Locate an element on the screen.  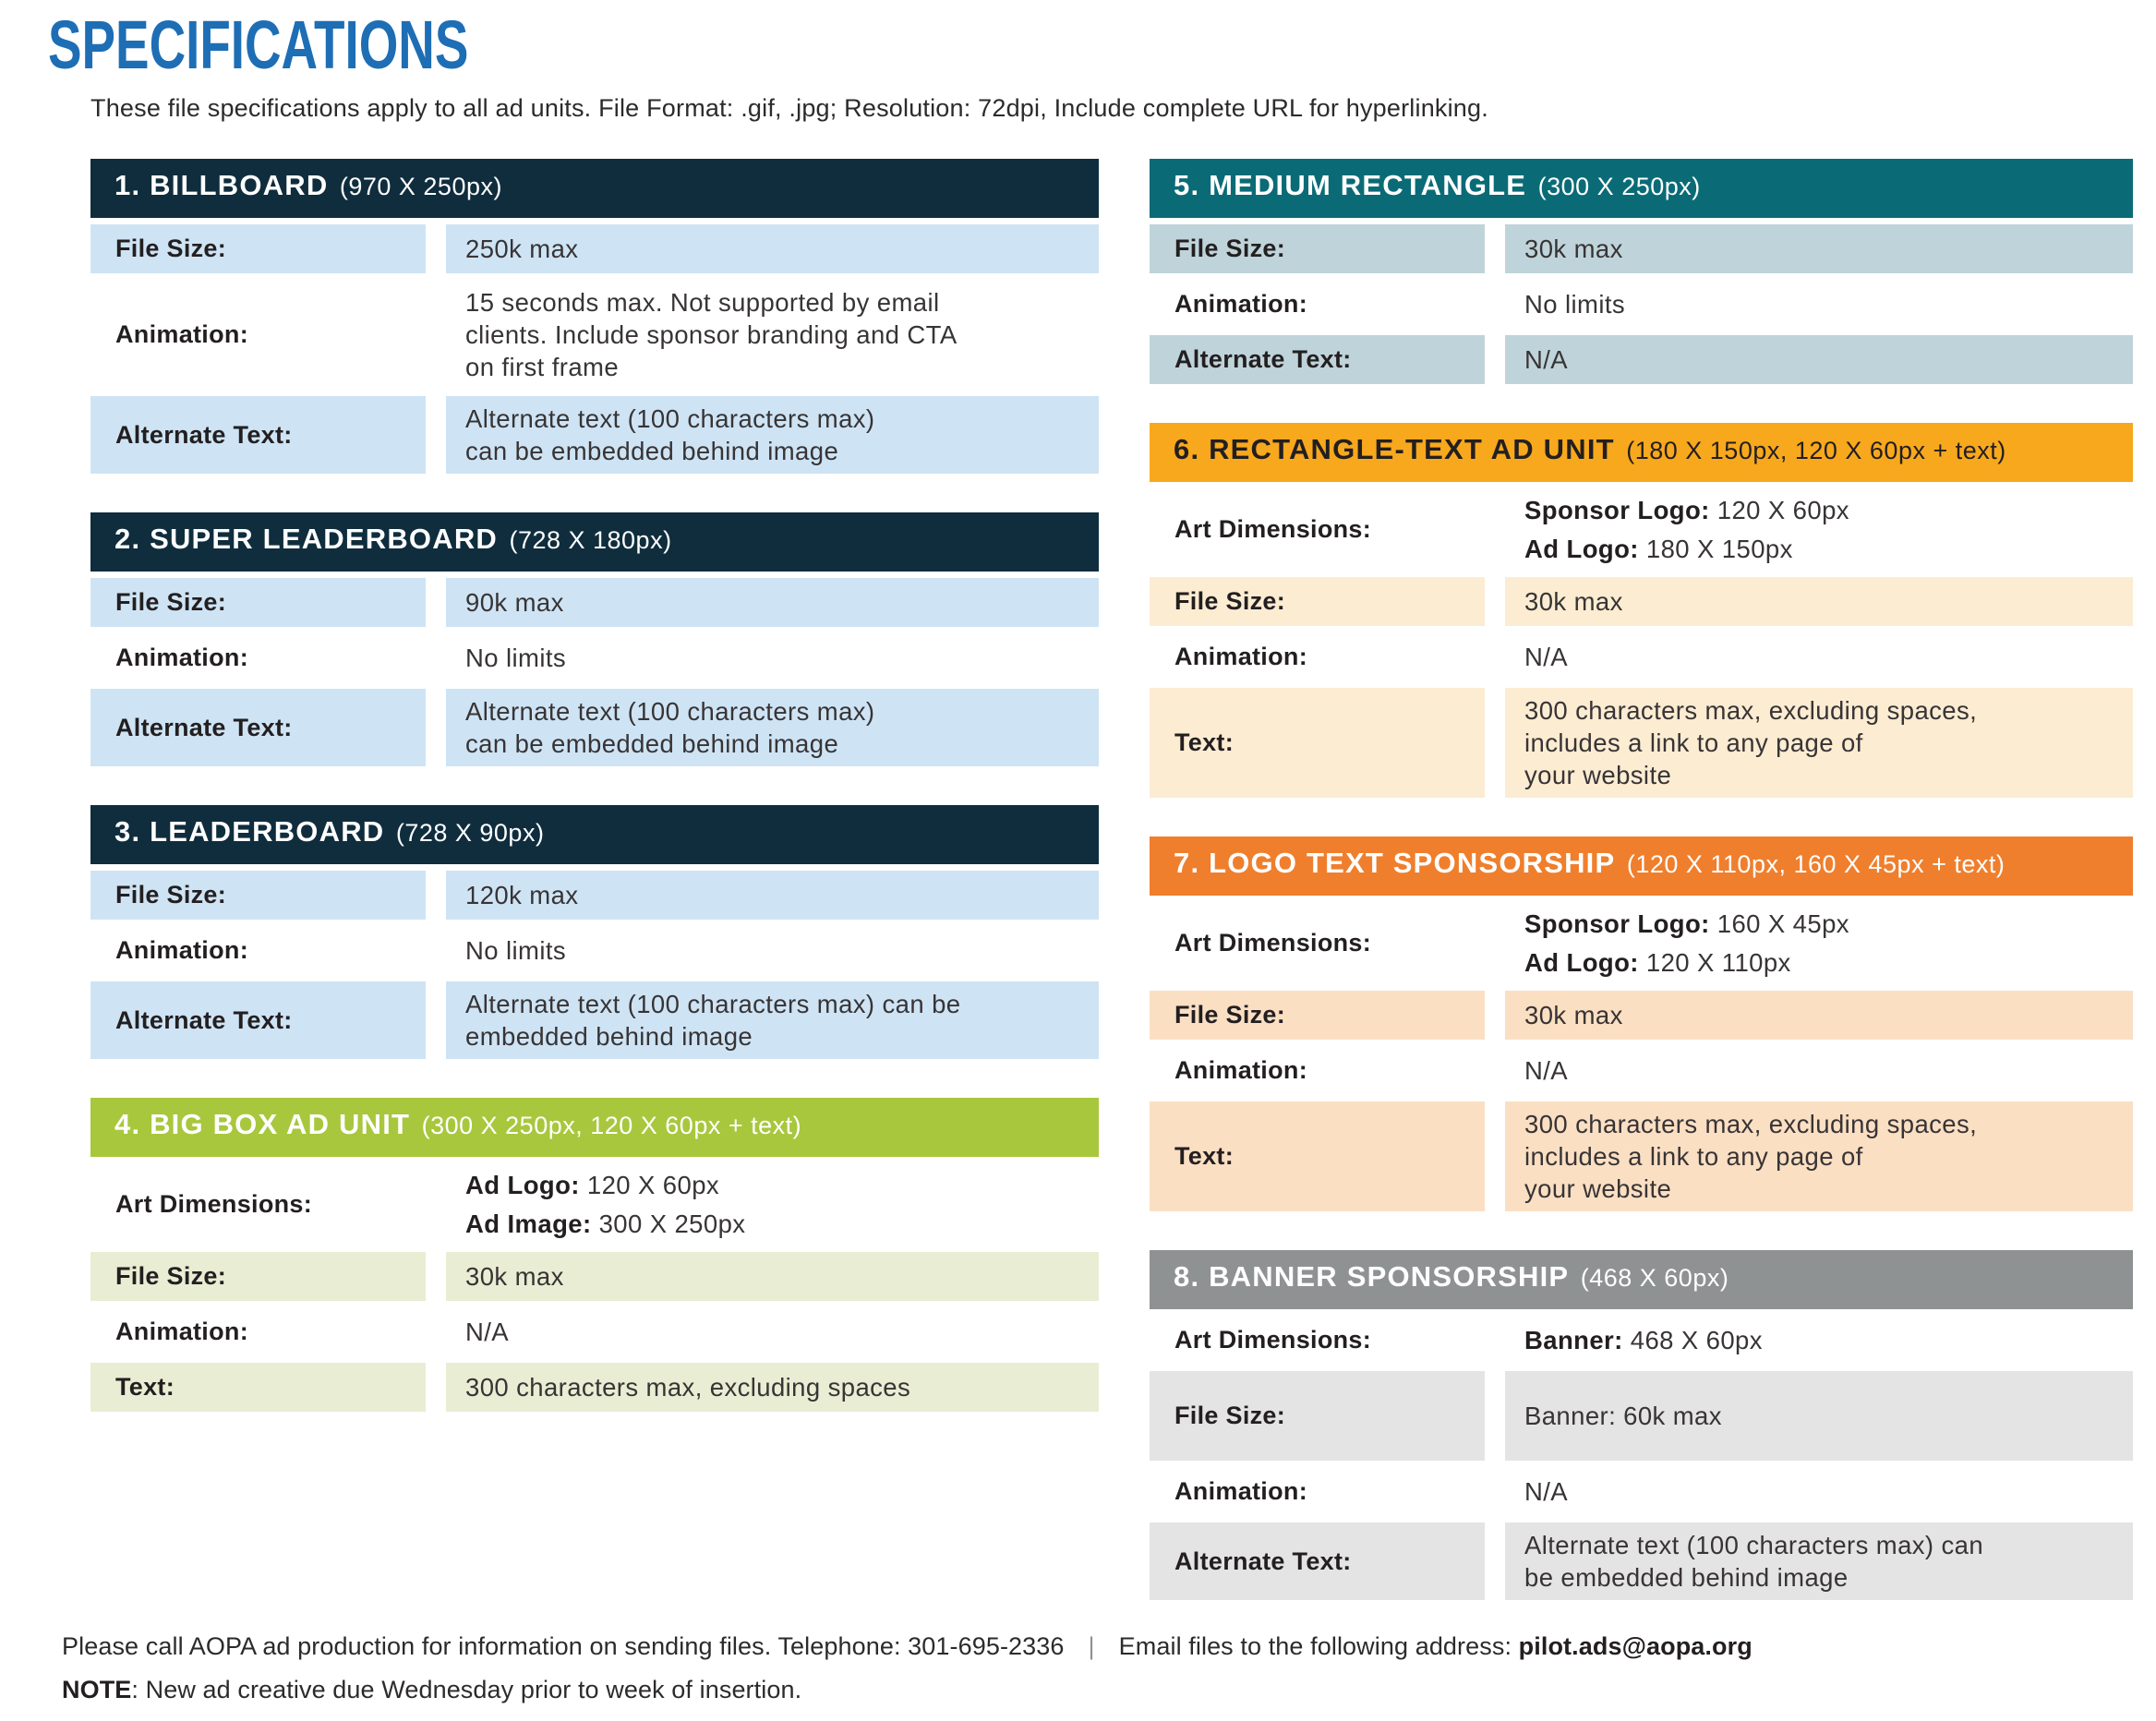
email-address: pilot.ads@aopa.org is located at coordinates (1635, 1646).